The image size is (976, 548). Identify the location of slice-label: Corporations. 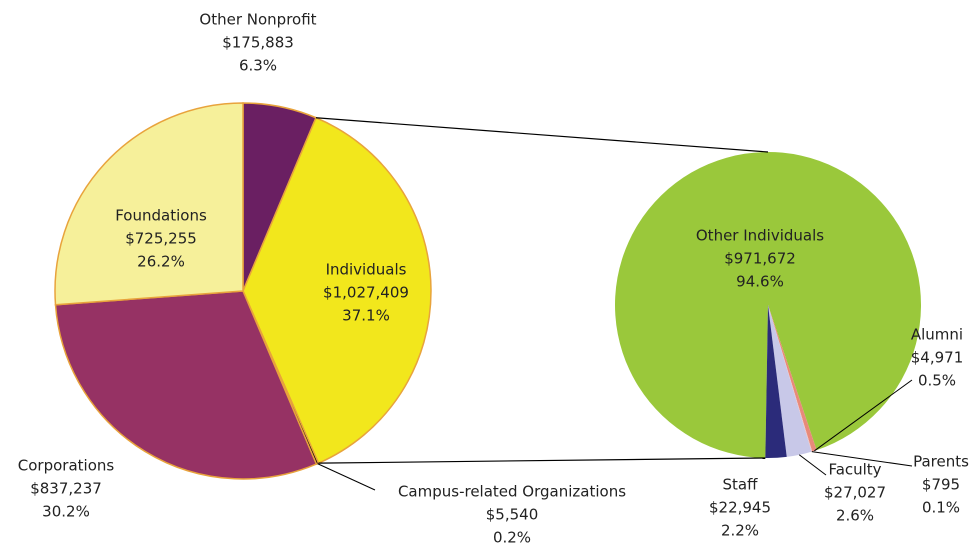
(66, 466).